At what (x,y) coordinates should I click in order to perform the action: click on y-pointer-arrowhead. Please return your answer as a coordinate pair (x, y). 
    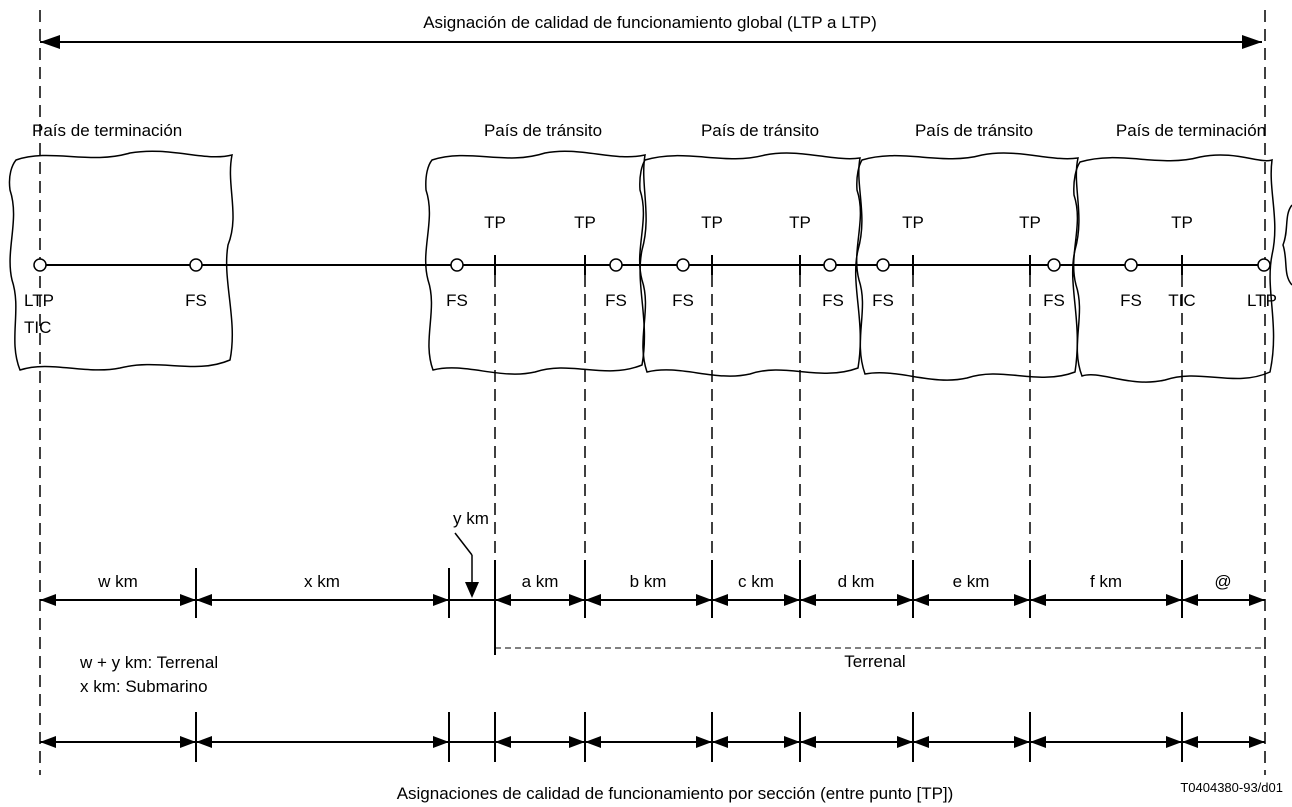
    Looking at the image, I should click on (472, 590).